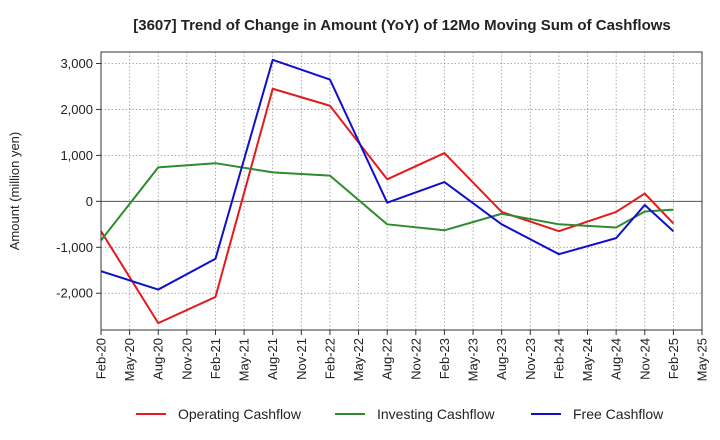 The height and width of the screenshot is (440, 720). What do you see at coordinates (329, 358) in the screenshot?
I see `x-tick-label: Feb-22` at bounding box center [329, 358].